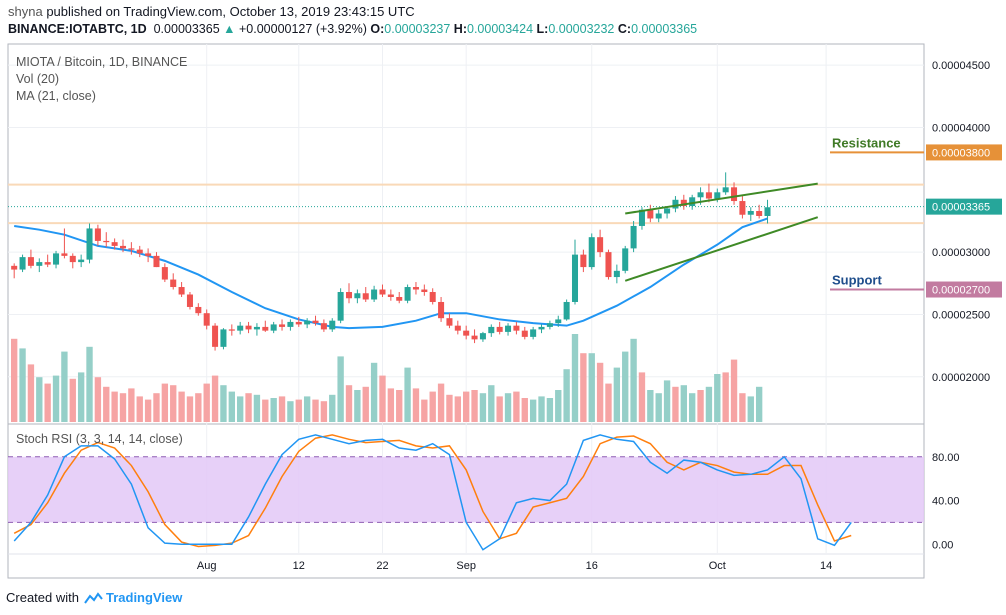 The image size is (1006, 615). I want to click on low-value: 0.00003232, so click(581, 29).